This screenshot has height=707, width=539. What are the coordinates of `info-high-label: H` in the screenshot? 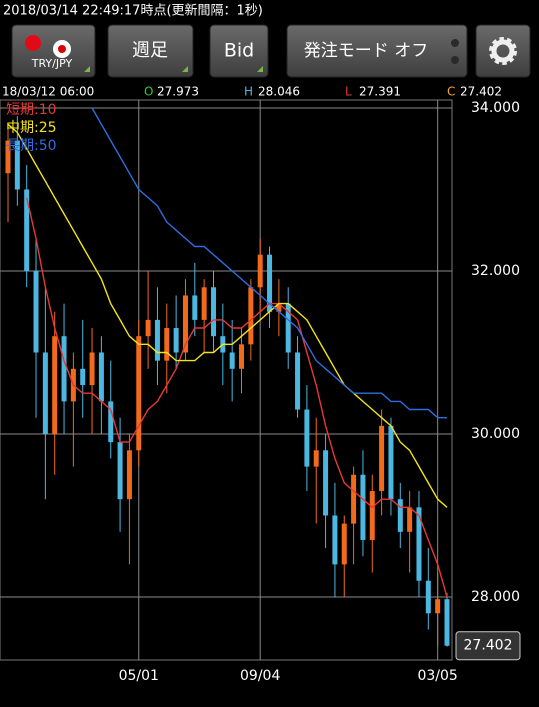 It's located at (248, 92).